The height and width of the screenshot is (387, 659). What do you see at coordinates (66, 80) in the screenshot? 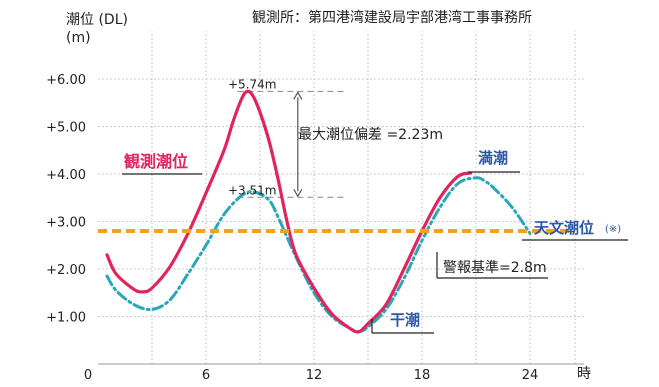
I see `y-tick-label: +6.00` at bounding box center [66, 80].